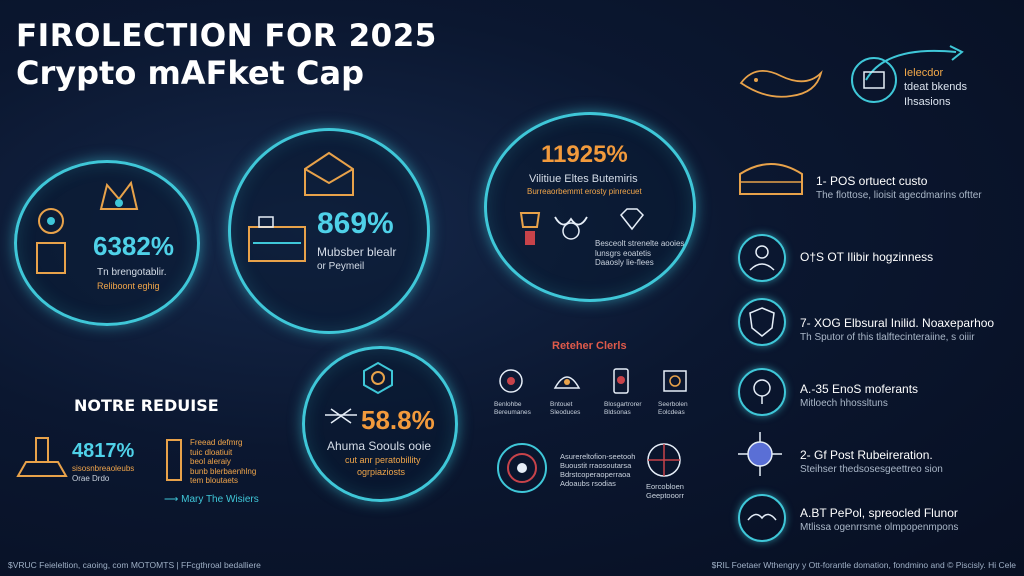 Image resolution: width=1024 pixels, height=576 pixels. I want to click on notre-link: ⟶ Mary The Wisiers, so click(211, 499).